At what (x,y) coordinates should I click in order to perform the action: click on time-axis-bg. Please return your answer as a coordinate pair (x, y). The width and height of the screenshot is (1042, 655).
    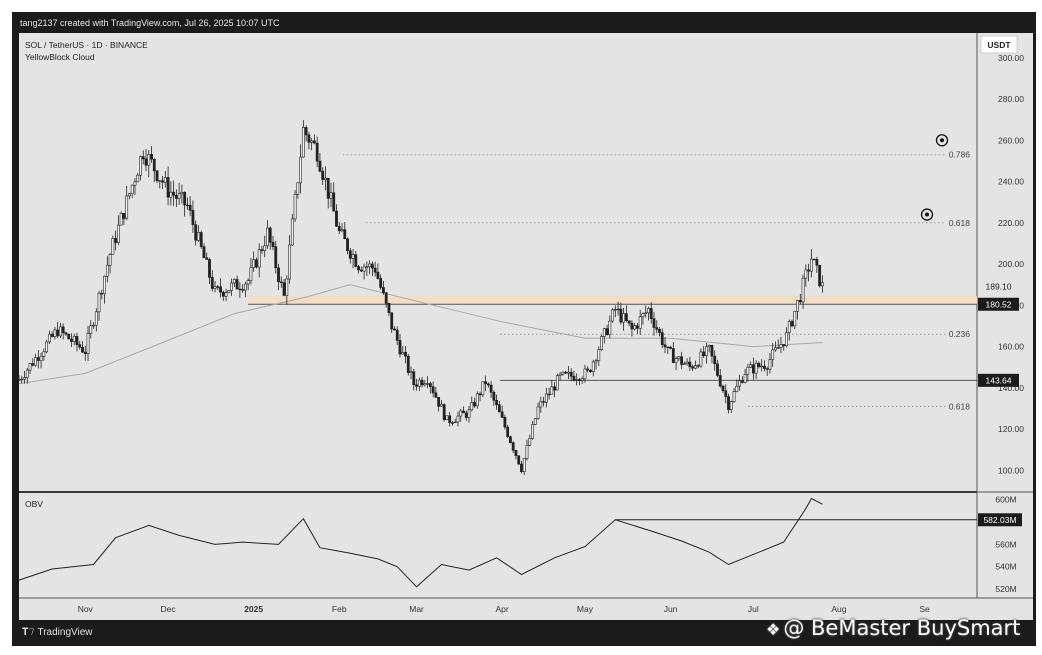
    Looking at the image, I should click on (526, 609).